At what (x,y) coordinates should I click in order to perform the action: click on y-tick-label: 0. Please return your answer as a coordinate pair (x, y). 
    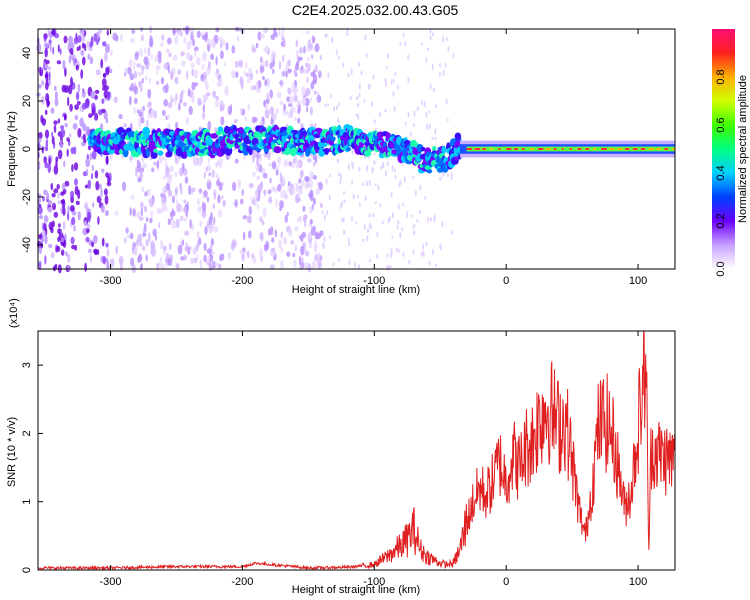
    Looking at the image, I should click on (27, 570).